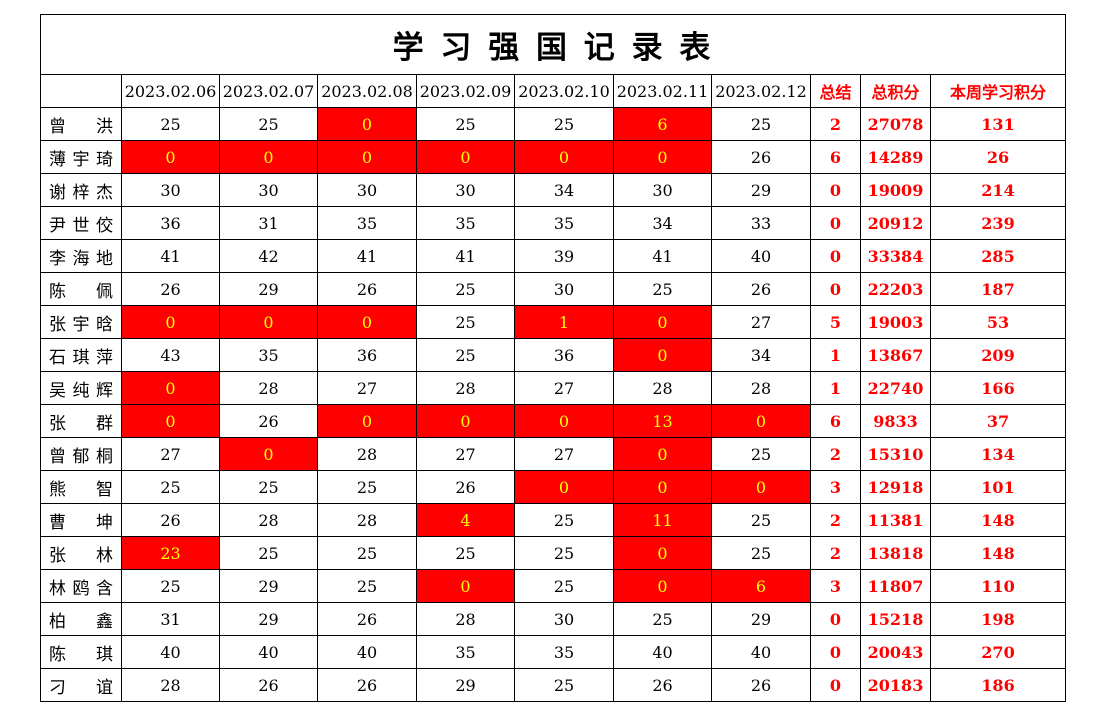 This screenshot has height=719, width=1104. I want to click on week-points-cell: 198, so click(998, 619).